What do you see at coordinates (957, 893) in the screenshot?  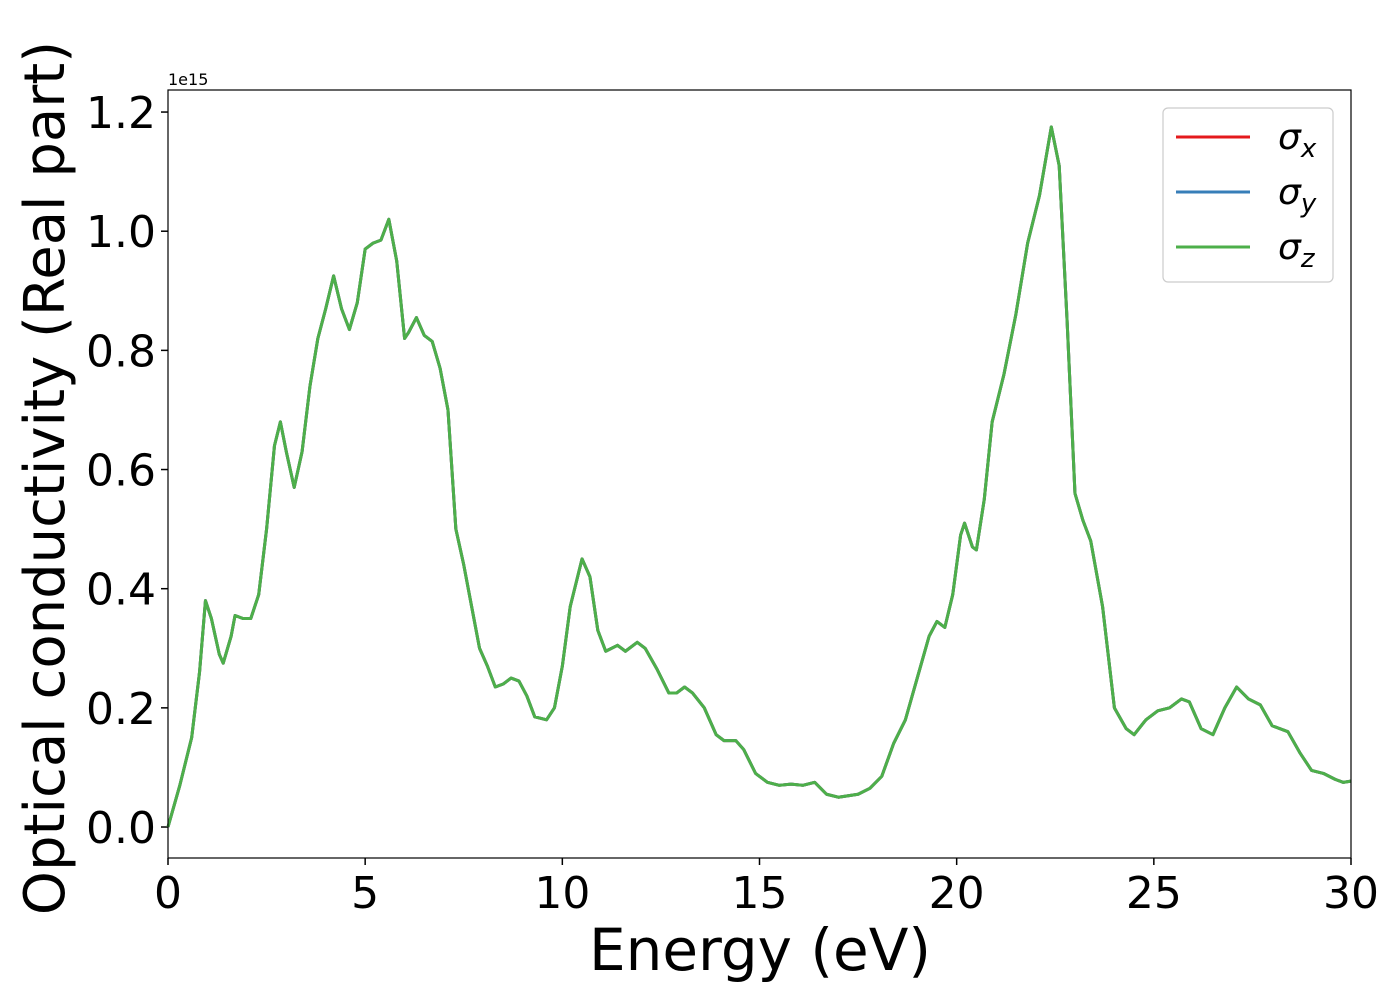 I see `x-tick-label: 20` at bounding box center [957, 893].